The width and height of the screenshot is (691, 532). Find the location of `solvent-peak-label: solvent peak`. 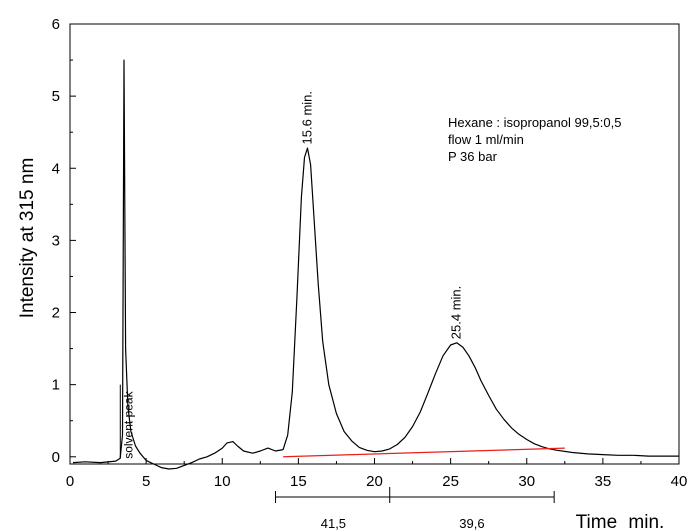

solvent-peak-label: solvent peak is located at coordinates (128, 424).